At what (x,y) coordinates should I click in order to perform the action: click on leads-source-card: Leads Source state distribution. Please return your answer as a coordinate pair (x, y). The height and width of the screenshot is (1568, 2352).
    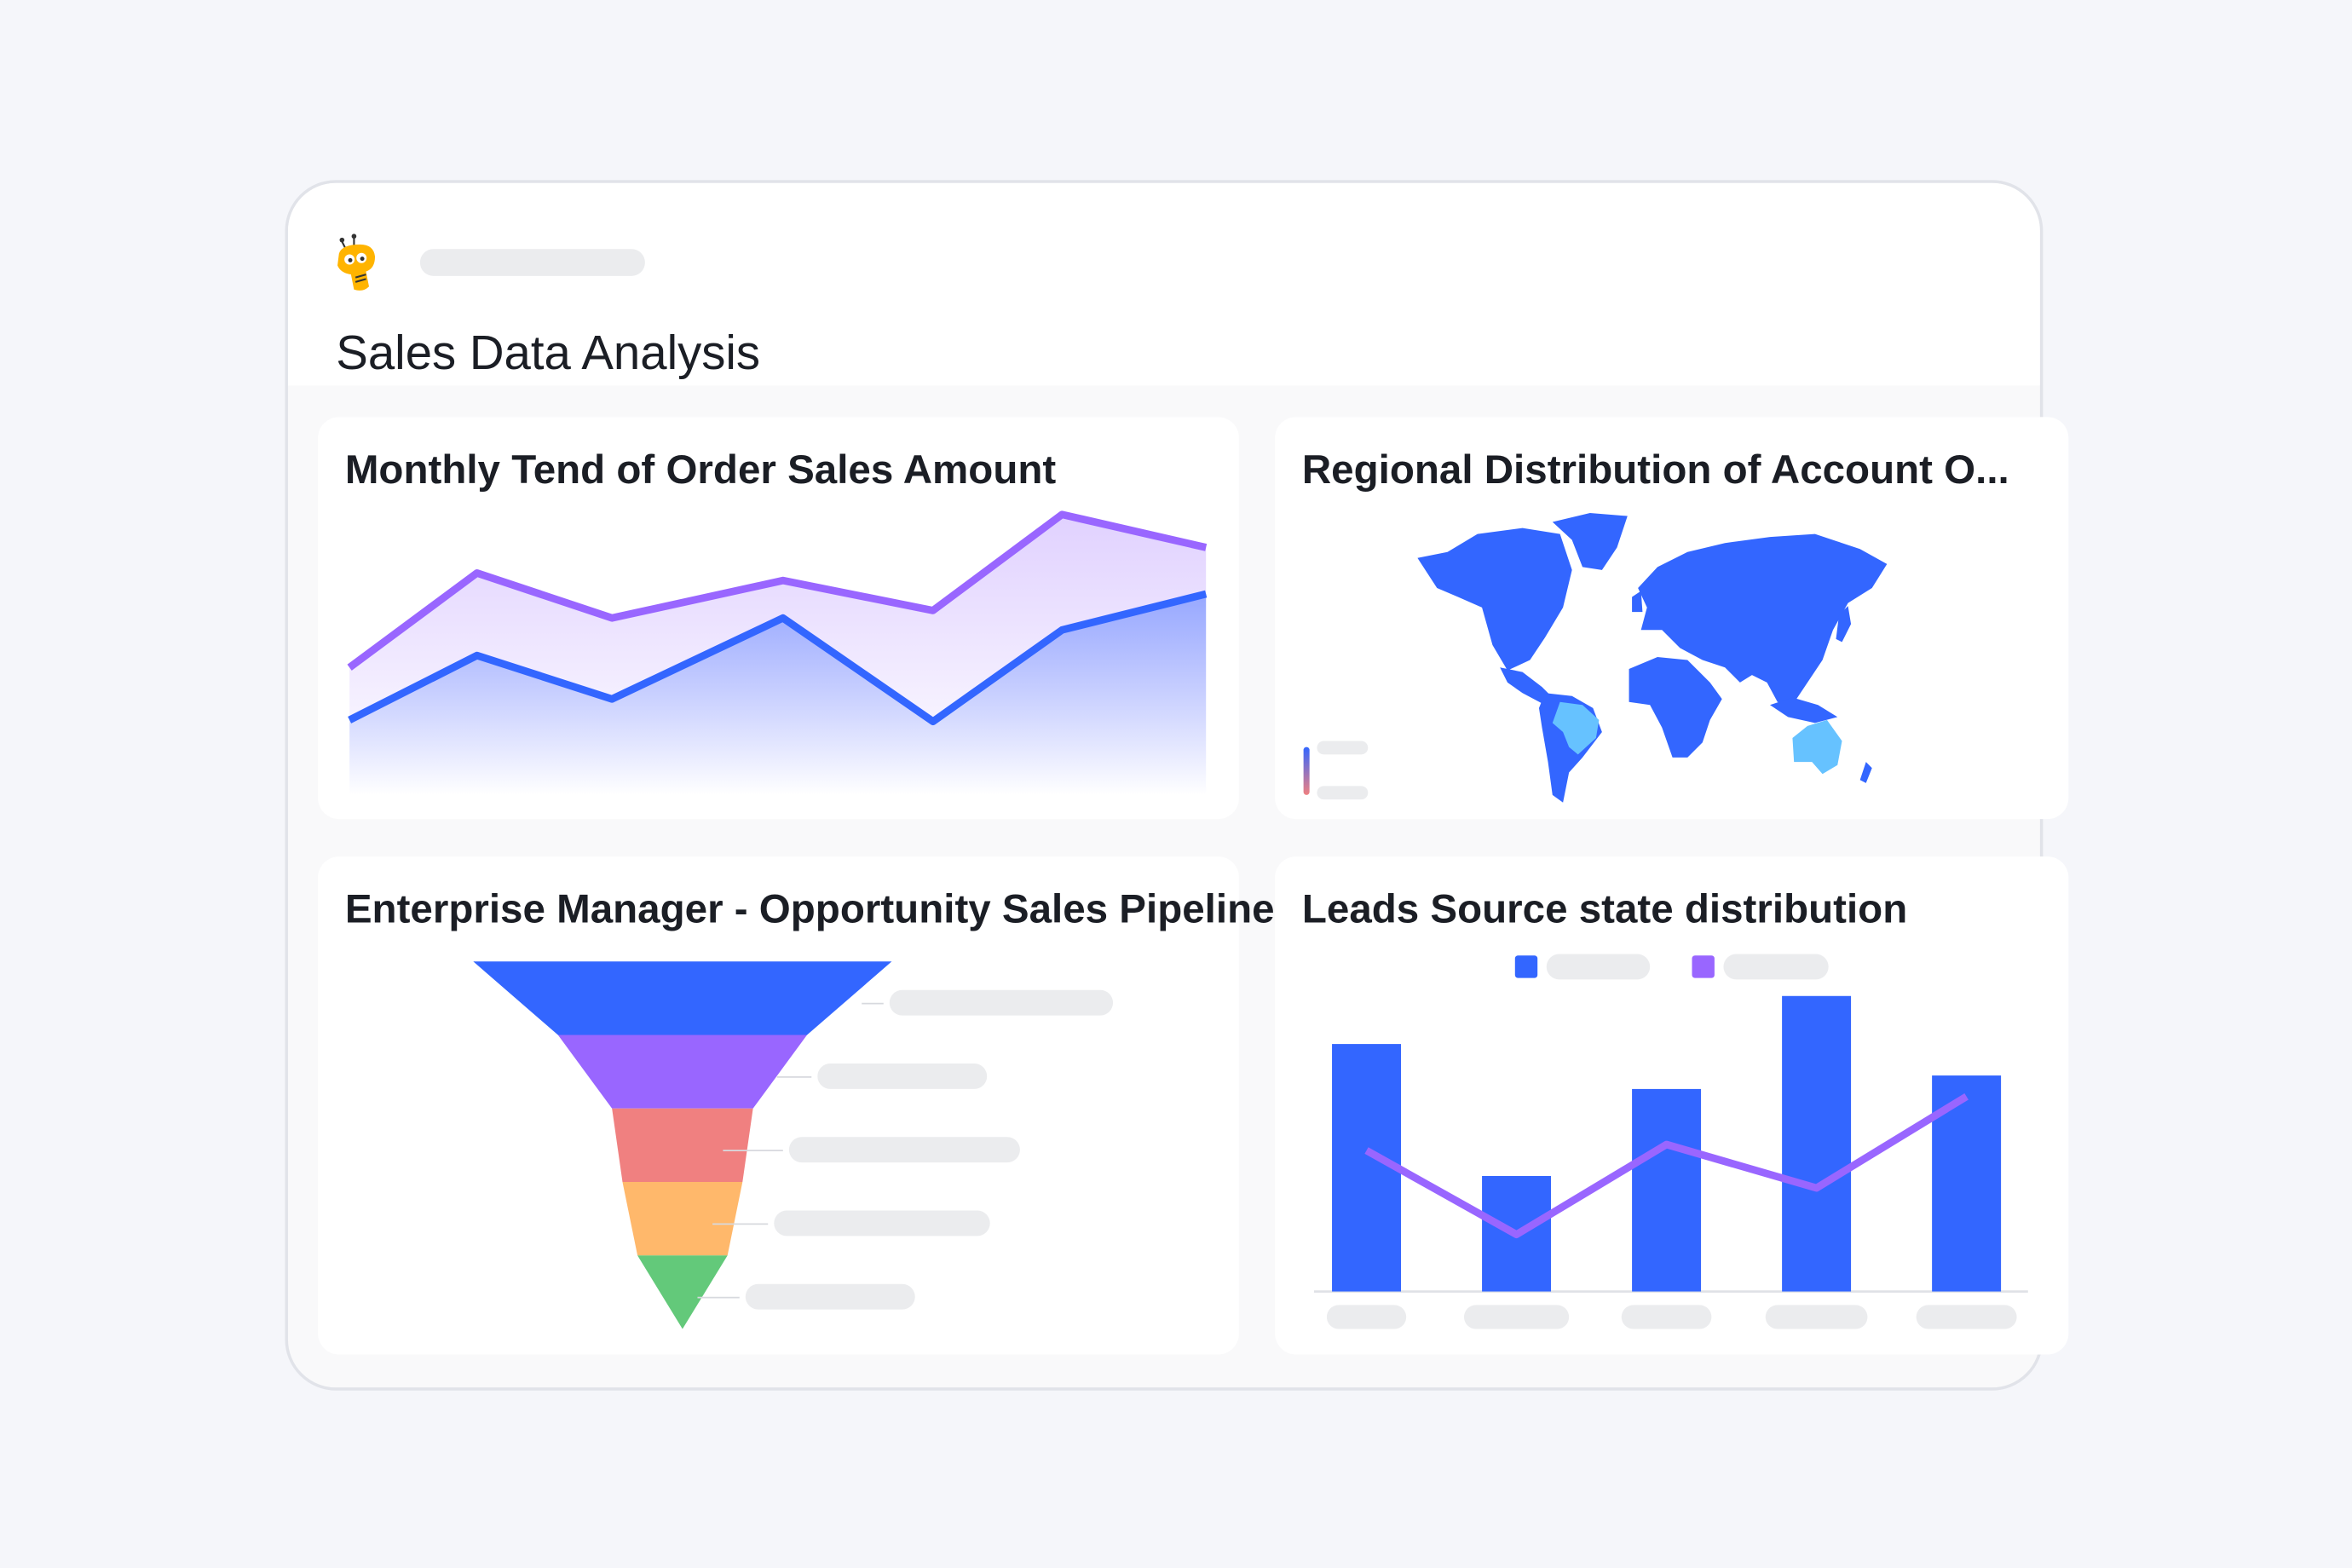
    Looking at the image, I should click on (1672, 1105).